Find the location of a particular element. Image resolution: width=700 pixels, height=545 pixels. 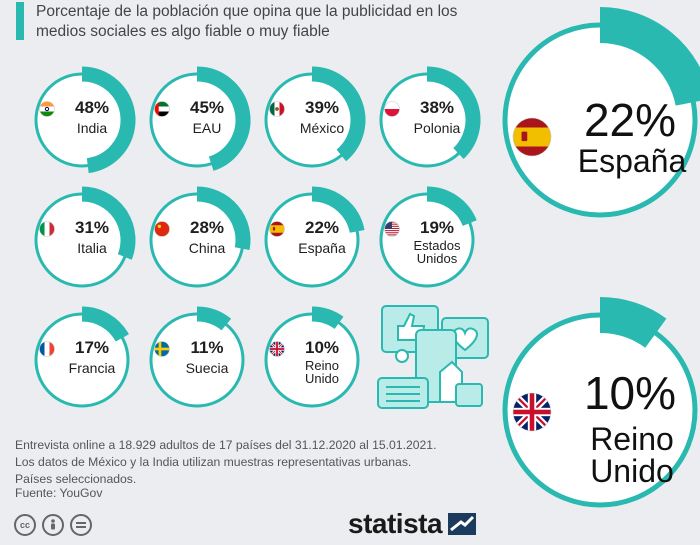

statista-logo-icon is located at coordinates (462, 524).